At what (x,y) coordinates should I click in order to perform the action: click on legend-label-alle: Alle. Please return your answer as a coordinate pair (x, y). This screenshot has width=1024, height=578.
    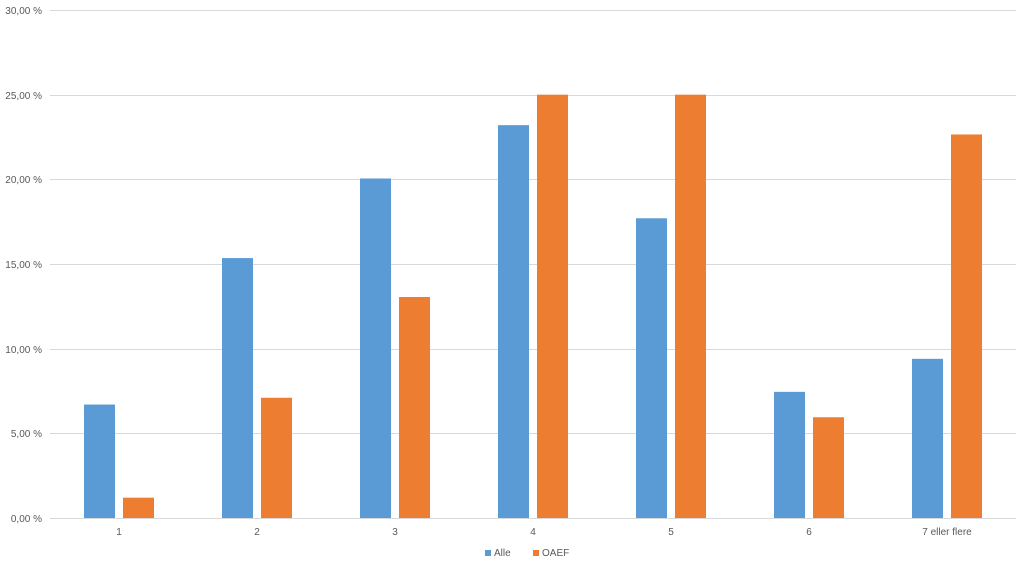
    Looking at the image, I should click on (502, 553).